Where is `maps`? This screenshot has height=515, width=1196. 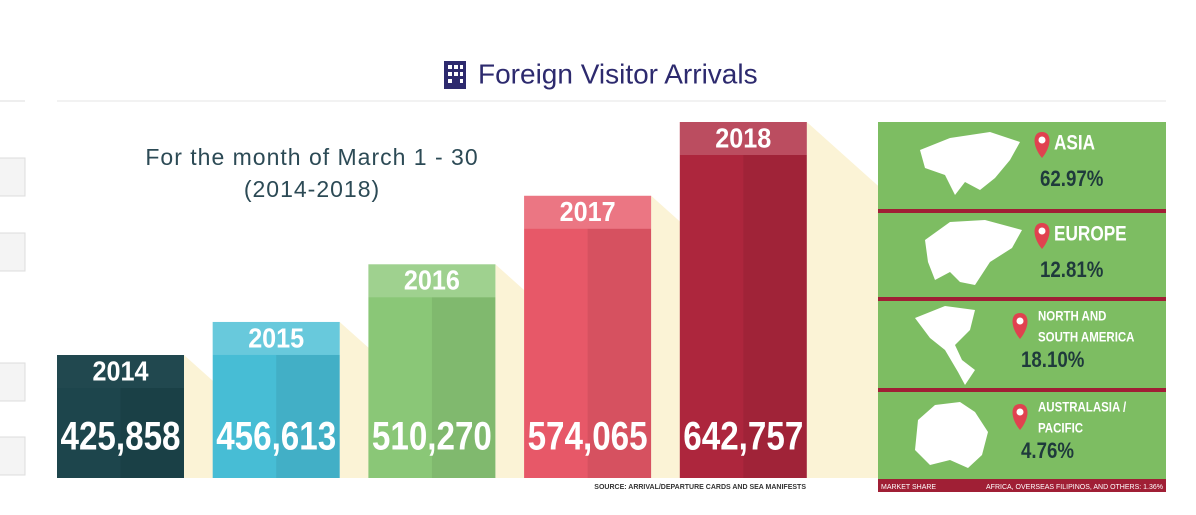 maps is located at coordinates (968, 300).